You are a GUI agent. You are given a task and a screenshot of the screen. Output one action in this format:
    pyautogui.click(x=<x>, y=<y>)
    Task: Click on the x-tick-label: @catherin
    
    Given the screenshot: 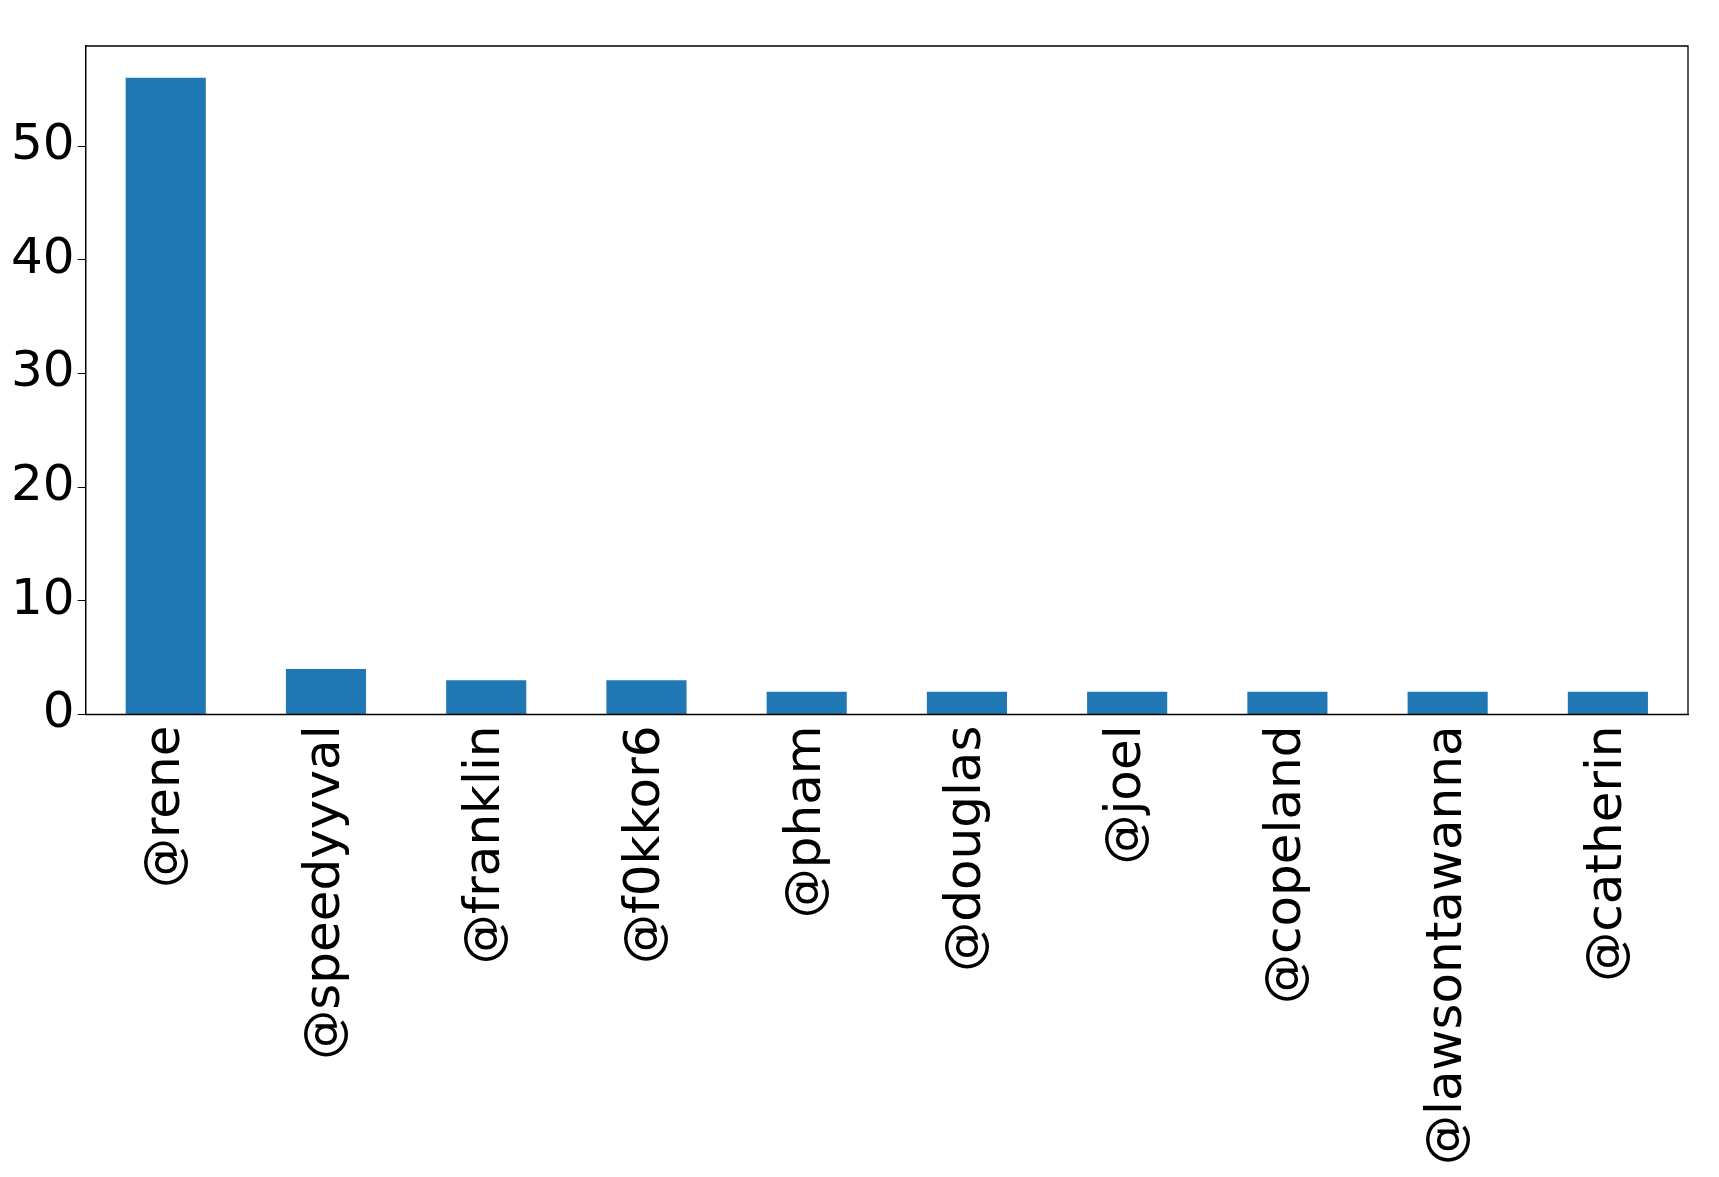 What is the action you would take?
    pyautogui.click(x=1603, y=853)
    